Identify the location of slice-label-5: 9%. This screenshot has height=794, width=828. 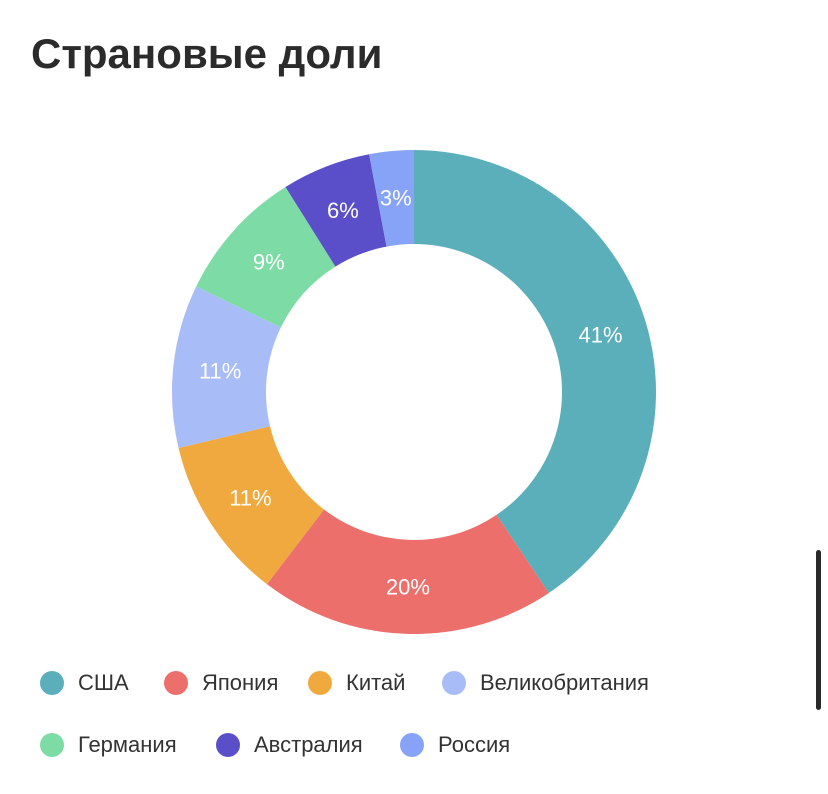
(269, 261).